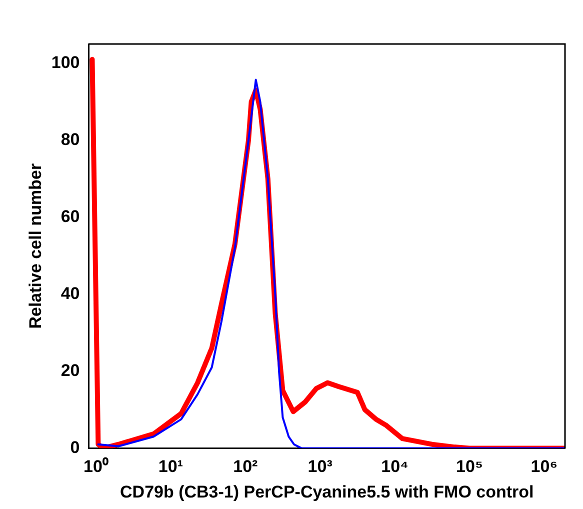  Describe the element at coordinates (75, 447) in the screenshot. I see `y-tick-label: 0` at that location.